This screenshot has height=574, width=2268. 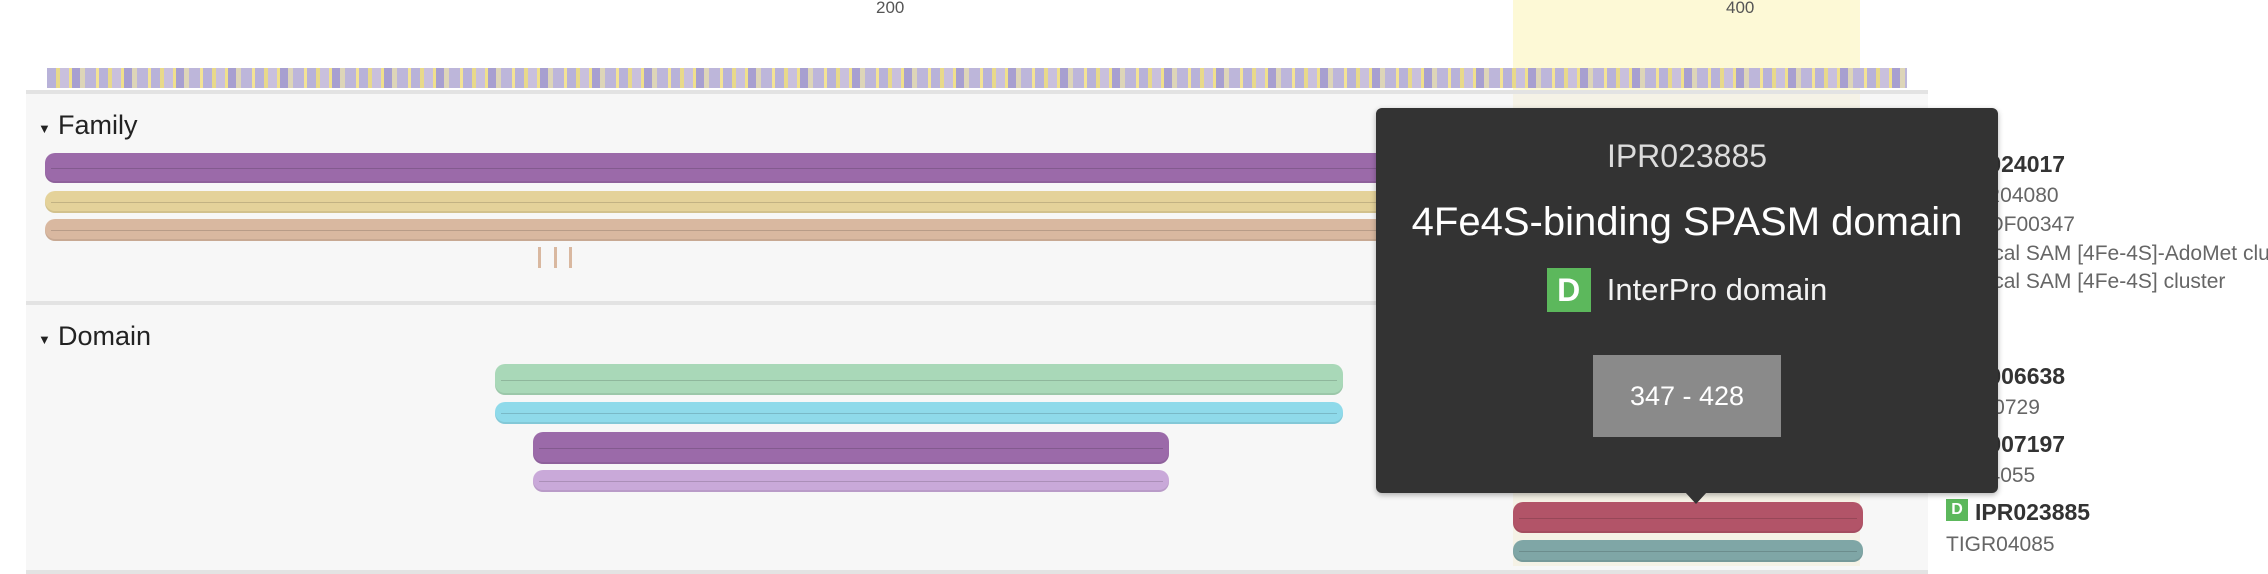 I want to click on family-collapse-icon: ▼, so click(x=44, y=128).